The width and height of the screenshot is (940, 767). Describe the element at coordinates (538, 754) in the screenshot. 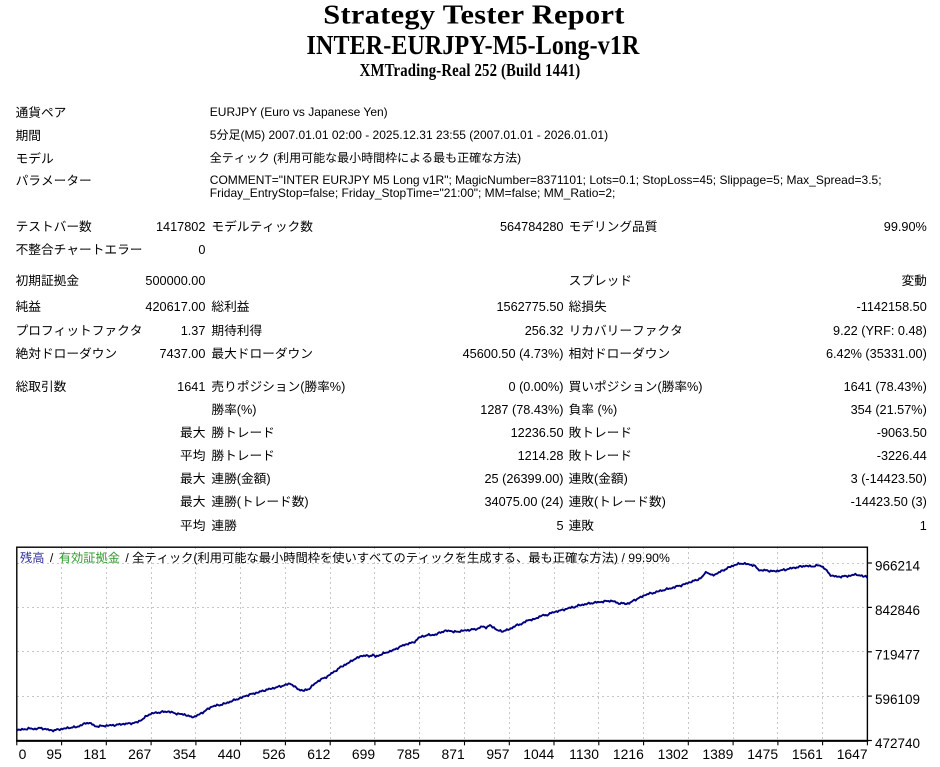

I see `svg-text: 1044` at that location.